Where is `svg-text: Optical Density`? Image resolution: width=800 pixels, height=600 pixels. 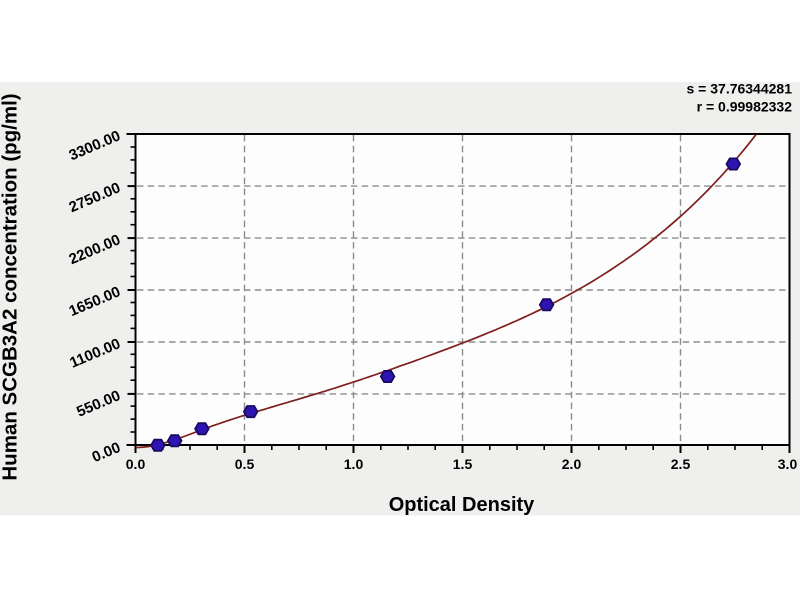 svg-text: Optical Density is located at coordinates (462, 505).